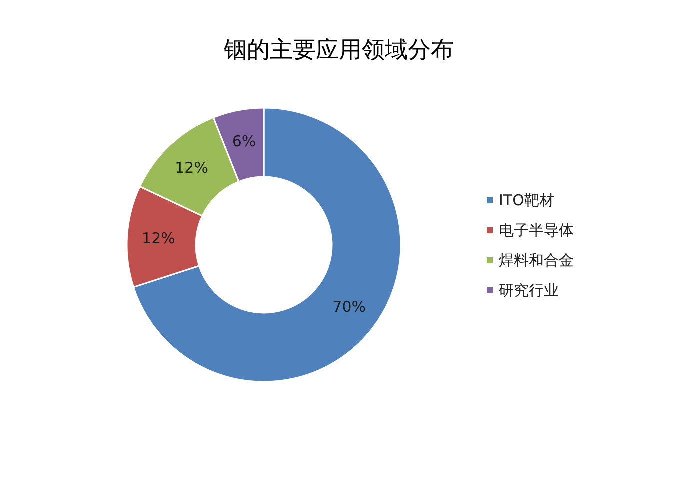 The image size is (678, 477). Describe the element at coordinates (536, 261) in the screenshot. I see `legend-label: 焊料和合金` at that location.